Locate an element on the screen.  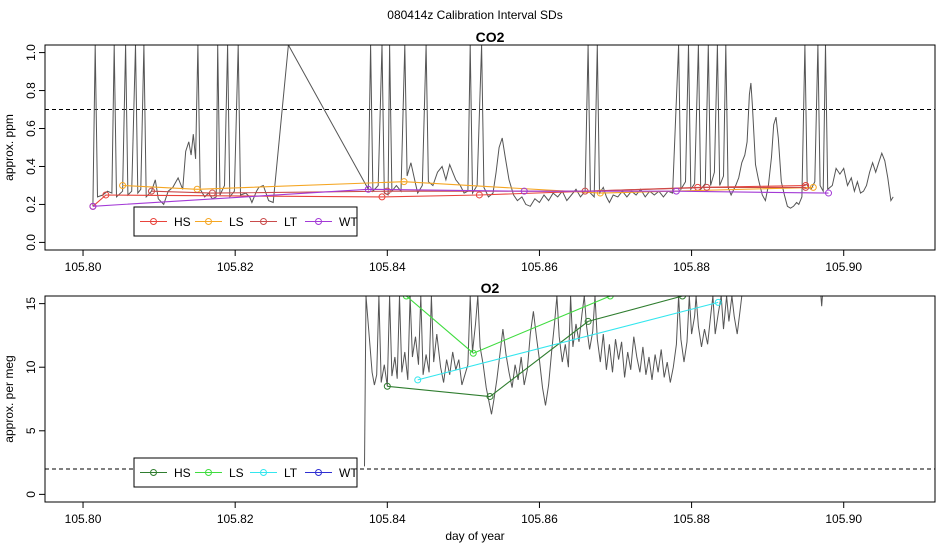
y-tick-label: 0.2 is located at coordinates (31, 204).